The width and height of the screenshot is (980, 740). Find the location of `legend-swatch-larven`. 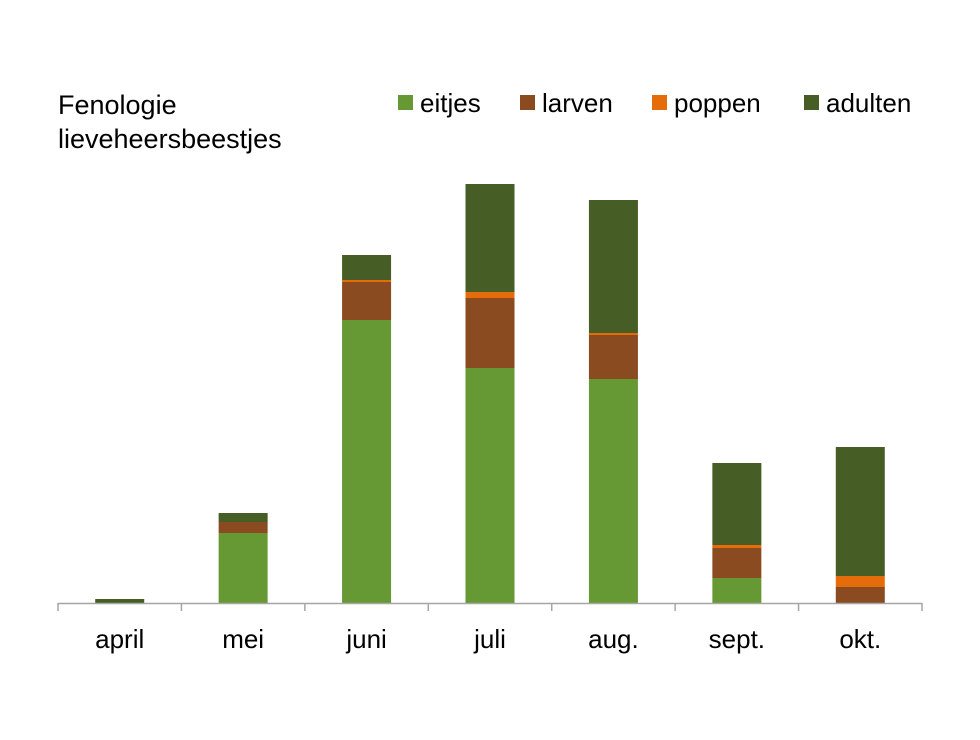

legend-swatch-larven is located at coordinates (527, 102).